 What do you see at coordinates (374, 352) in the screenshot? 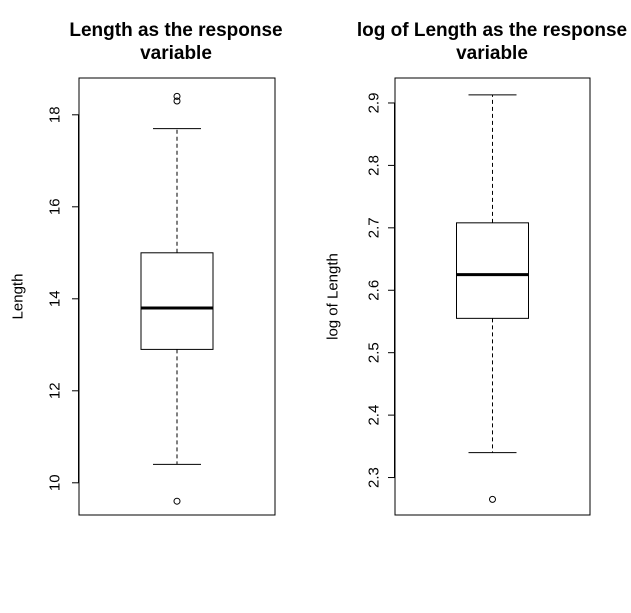
I see `y-tick-label: 2.5` at bounding box center [374, 352].